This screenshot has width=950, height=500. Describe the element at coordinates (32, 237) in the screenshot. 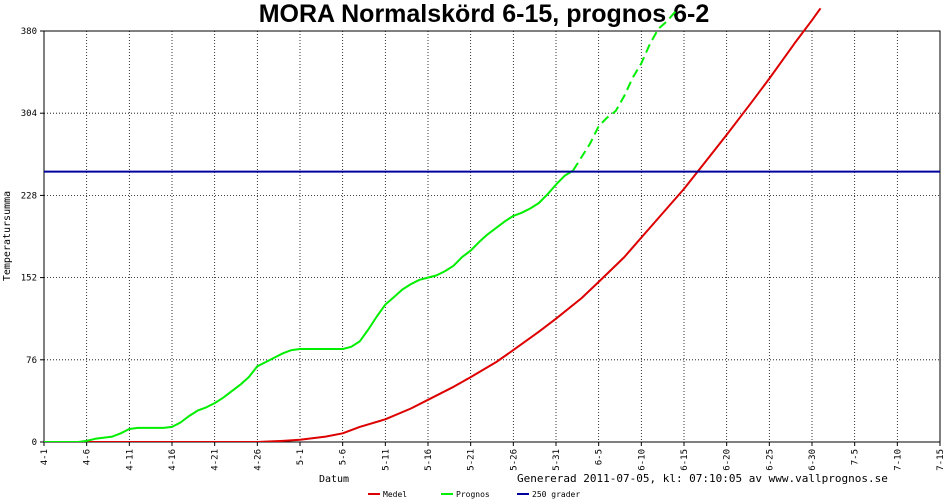

I see `y-axis: 0 76 152 228 304 380` at that location.